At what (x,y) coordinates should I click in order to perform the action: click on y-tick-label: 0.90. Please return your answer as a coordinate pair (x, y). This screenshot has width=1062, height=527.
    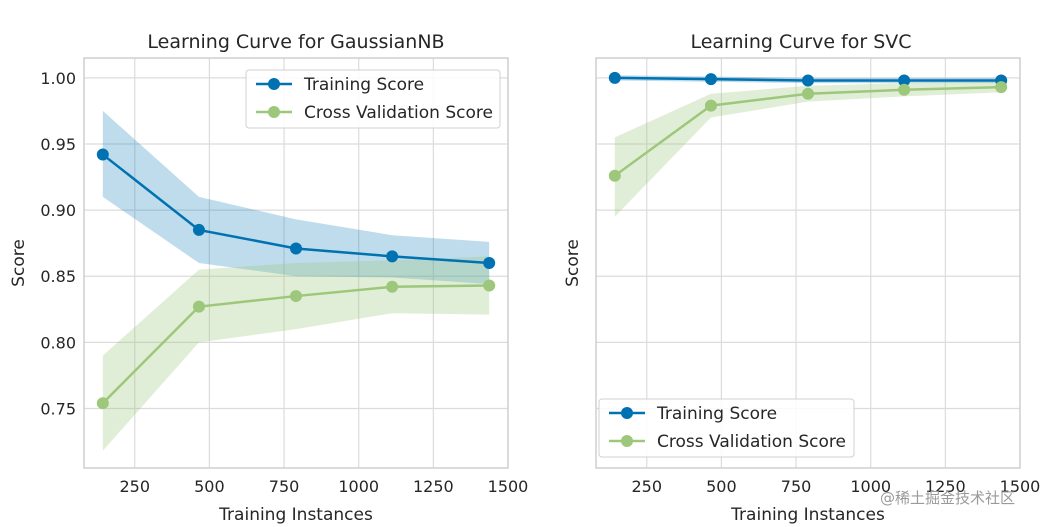
    Looking at the image, I should click on (58, 210).